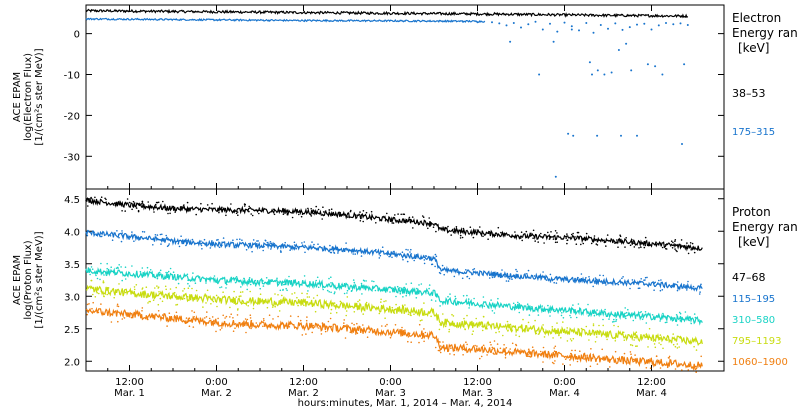 The height and width of the screenshot is (410, 800). Describe the element at coordinates (72, 76) in the screenshot. I see `ytick-label-0-1: -10` at that location.